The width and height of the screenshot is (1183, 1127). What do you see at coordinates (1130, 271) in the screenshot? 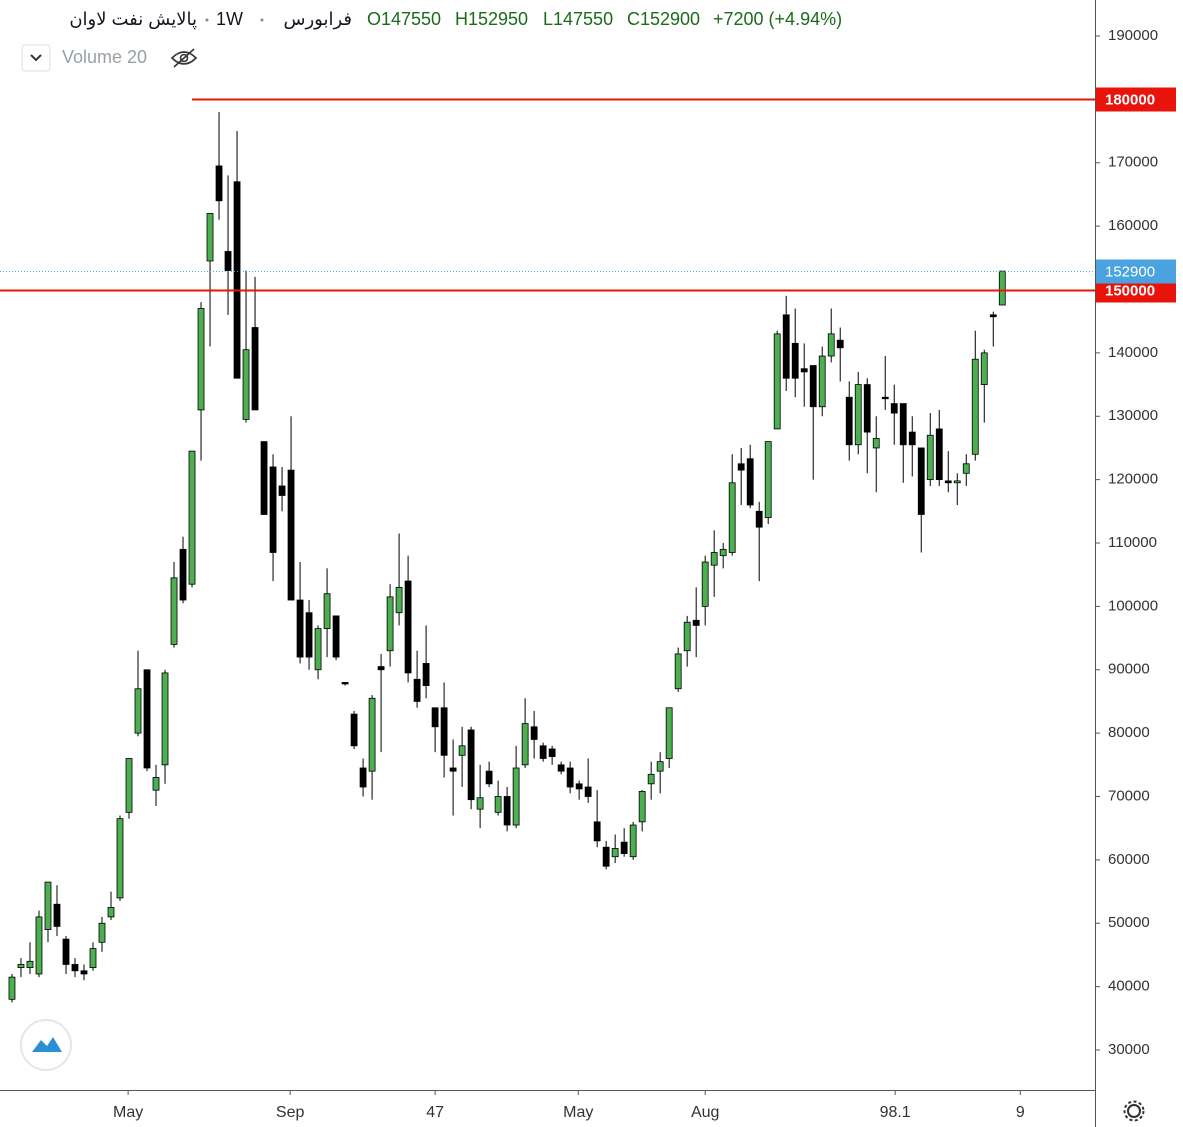
I see `last-price-label: 152900` at bounding box center [1130, 271].